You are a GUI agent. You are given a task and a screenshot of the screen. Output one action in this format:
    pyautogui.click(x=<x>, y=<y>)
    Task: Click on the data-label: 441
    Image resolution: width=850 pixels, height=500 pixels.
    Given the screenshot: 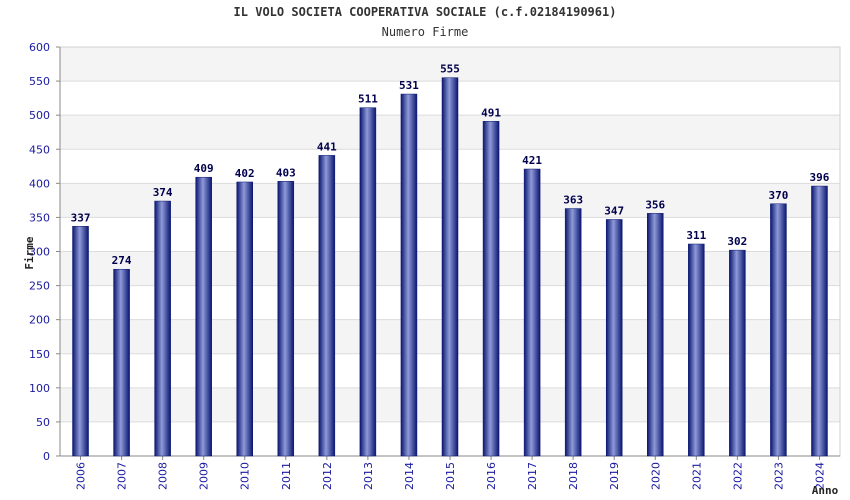 What is the action you would take?
    pyautogui.click(x=327, y=146)
    